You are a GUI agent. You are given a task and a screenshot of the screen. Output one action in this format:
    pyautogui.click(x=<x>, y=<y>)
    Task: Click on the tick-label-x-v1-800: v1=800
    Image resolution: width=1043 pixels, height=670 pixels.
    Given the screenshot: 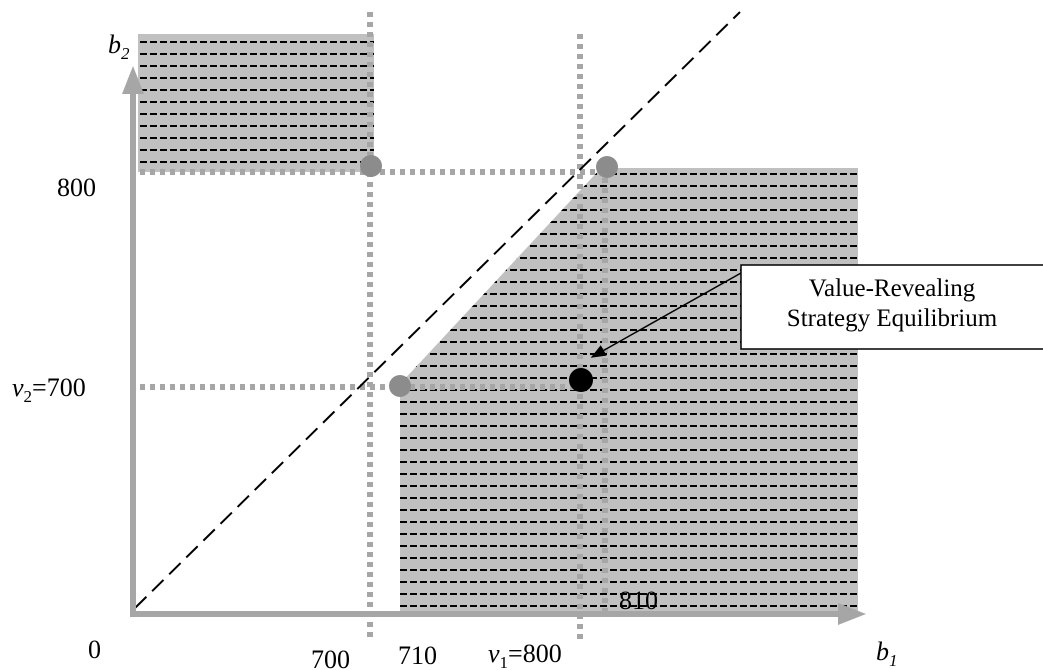 What is the action you would take?
    pyautogui.click(x=525, y=654)
    